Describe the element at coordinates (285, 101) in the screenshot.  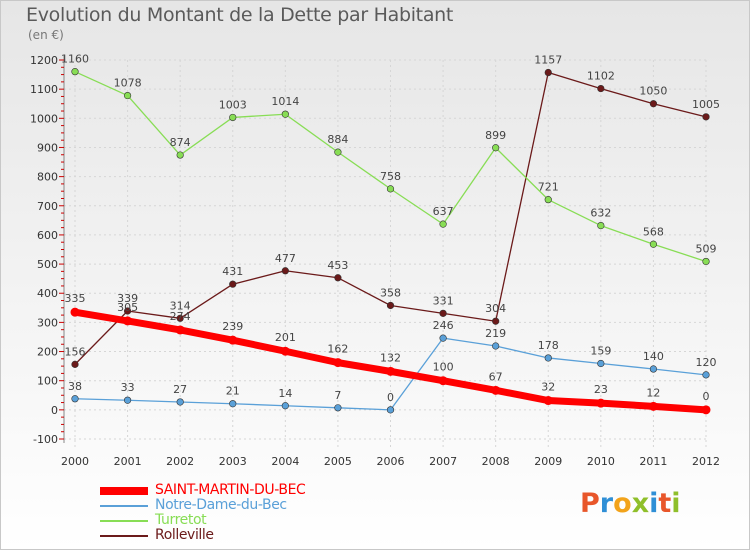
I see `data-label: 1014` at that location.